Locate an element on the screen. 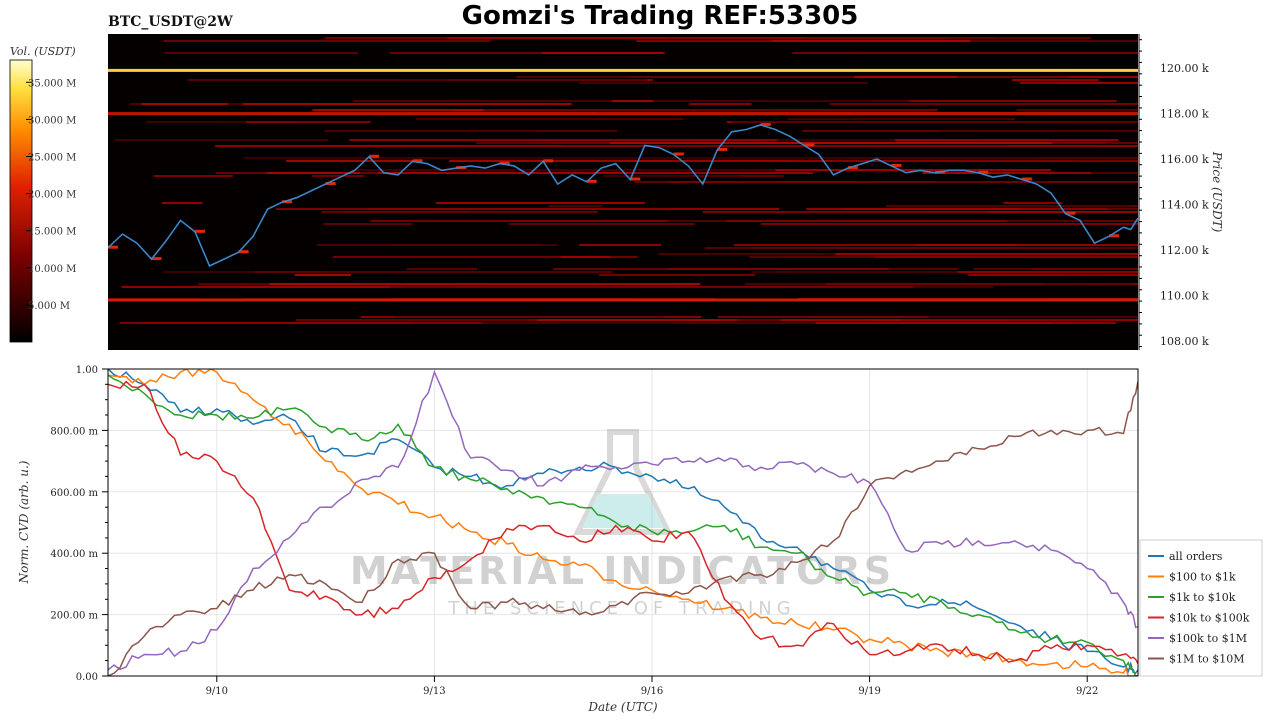 This screenshot has height=720, width=1280. cvd-x-tick-label: 9/10 is located at coordinates (217, 691).